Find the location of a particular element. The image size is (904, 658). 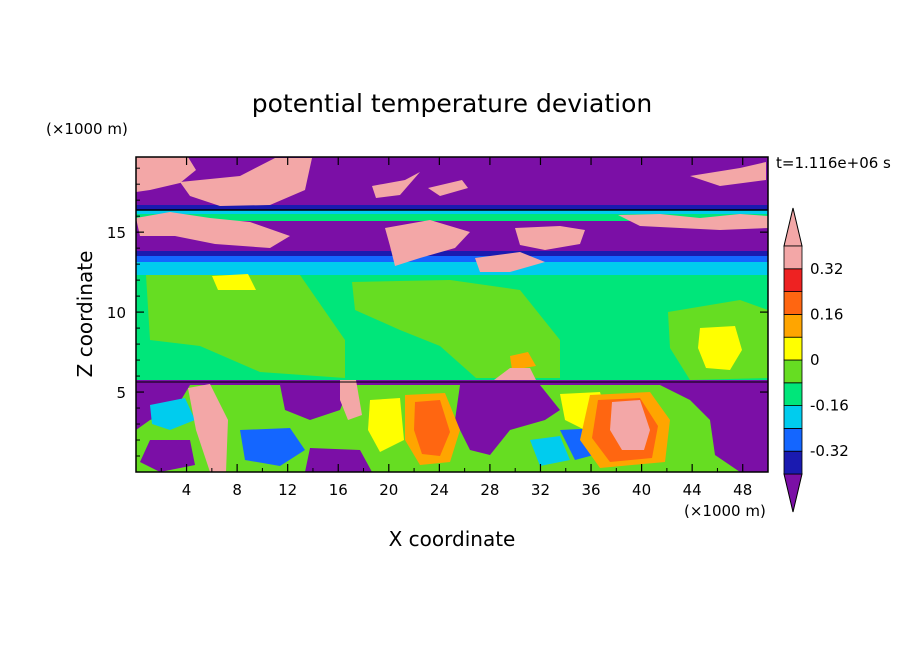

time-label: t=1.116e+06 s is located at coordinates (833, 163).